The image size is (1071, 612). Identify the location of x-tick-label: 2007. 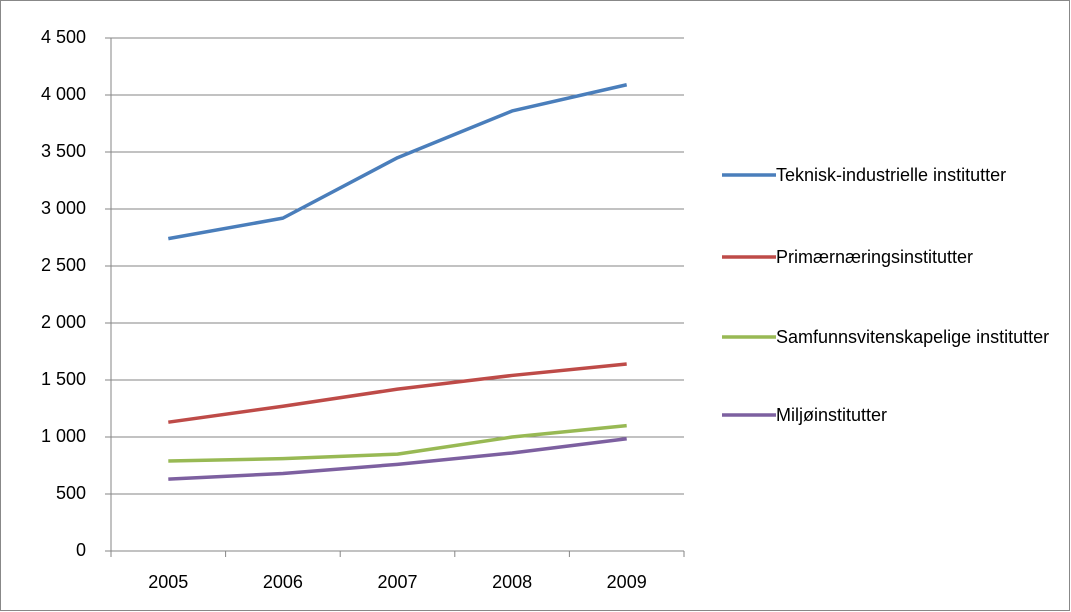
(397, 582).